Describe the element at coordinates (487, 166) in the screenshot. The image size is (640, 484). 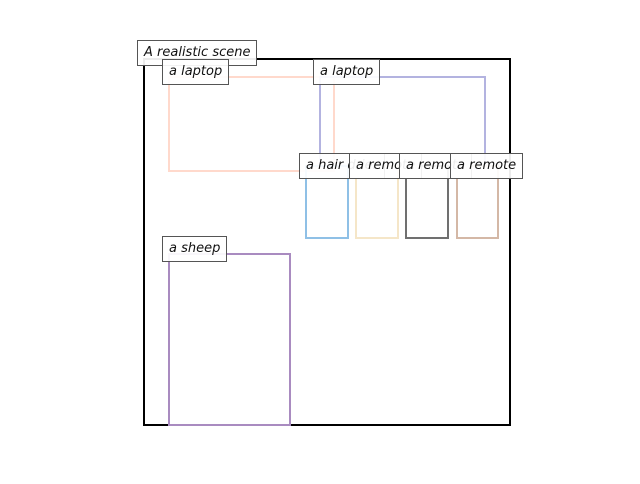
I see `label-remote-3: a remote` at that location.